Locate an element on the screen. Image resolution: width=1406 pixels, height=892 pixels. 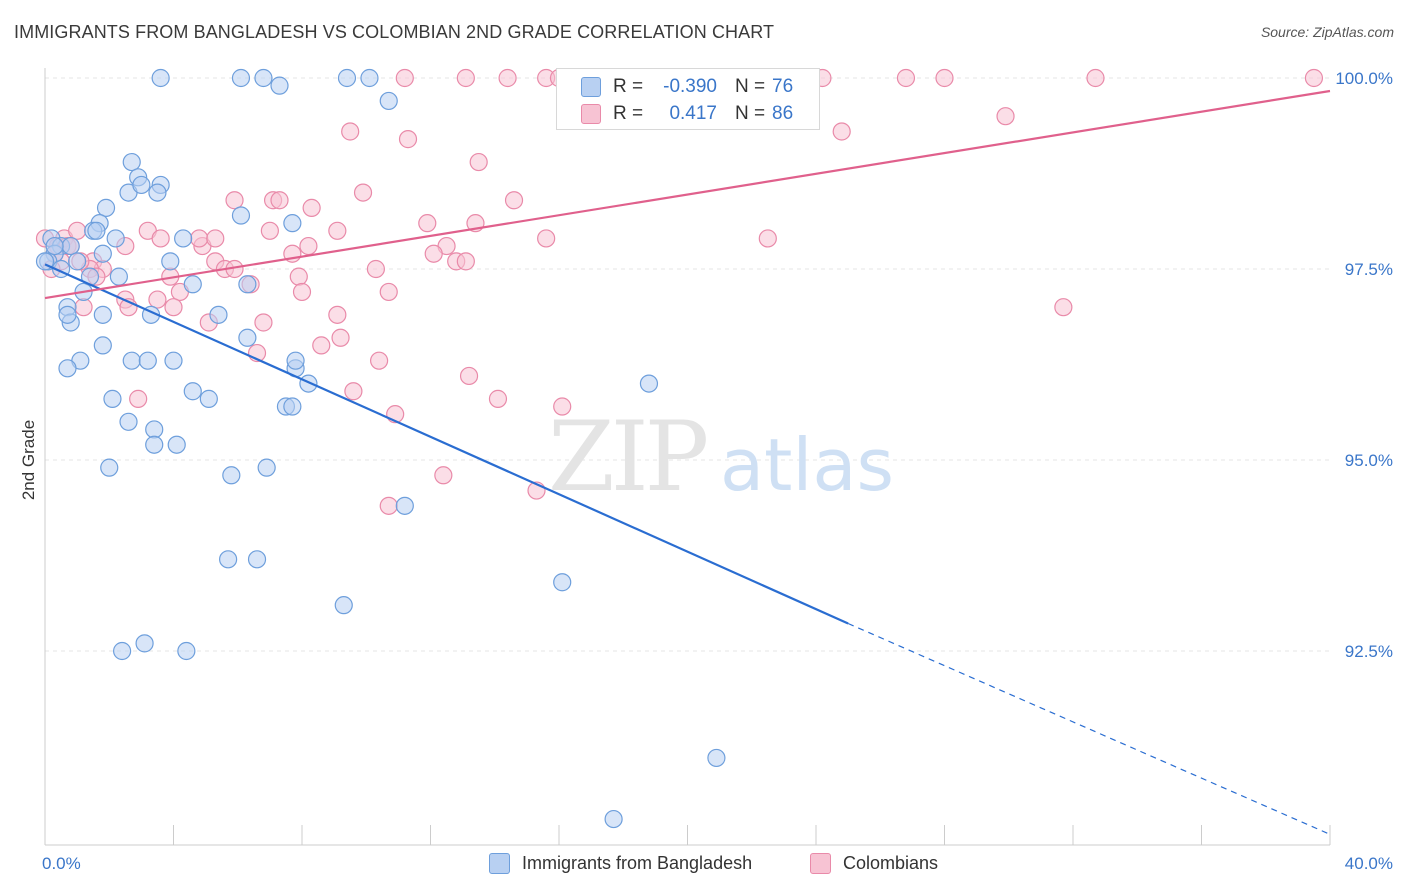
x-tick-label: 0.0% is located at coordinates (61, 863).